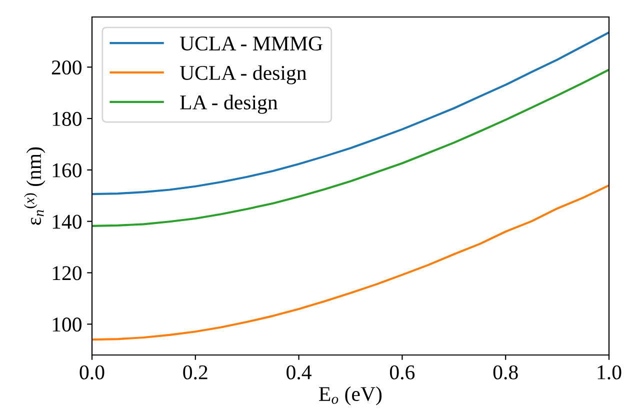  What do you see at coordinates (67, 67) in the screenshot?
I see `y-tick-label: 200` at bounding box center [67, 67].